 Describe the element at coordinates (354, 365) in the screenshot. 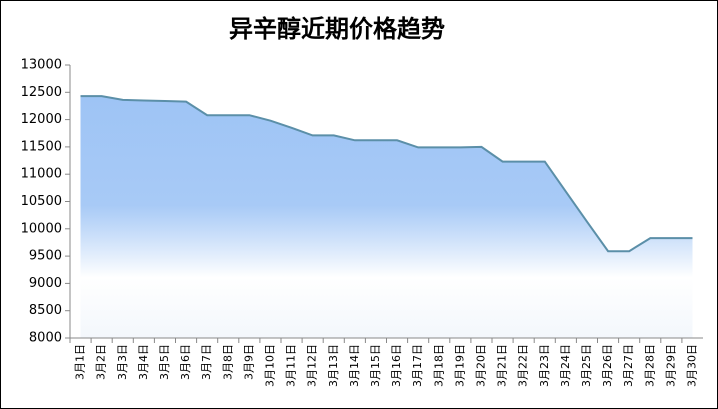

I see `x-tick-label: 3月14日` at that location.